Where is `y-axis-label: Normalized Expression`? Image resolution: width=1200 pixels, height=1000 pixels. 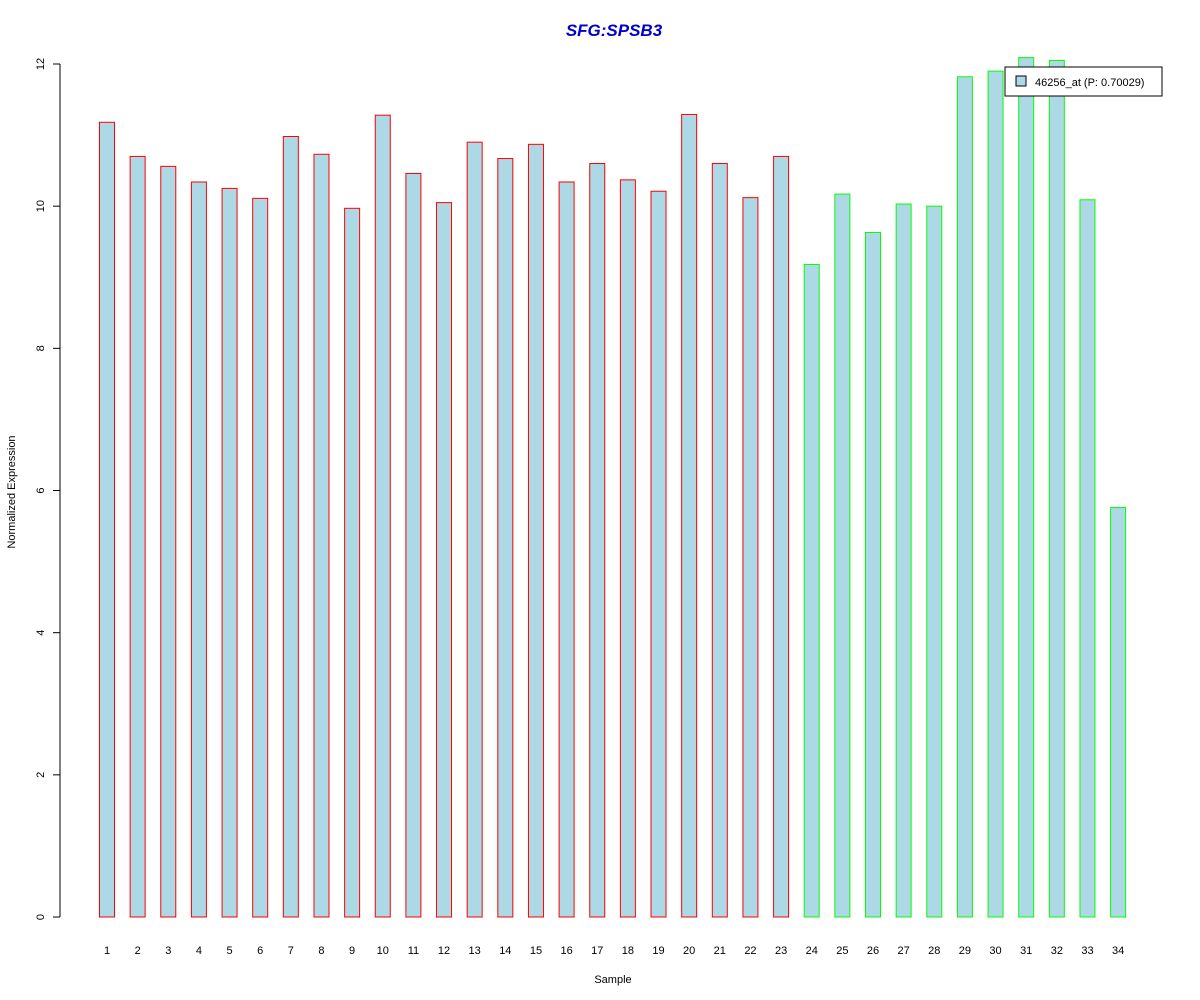
y-axis-label: Normalized Expression is located at coordinates (12, 491).